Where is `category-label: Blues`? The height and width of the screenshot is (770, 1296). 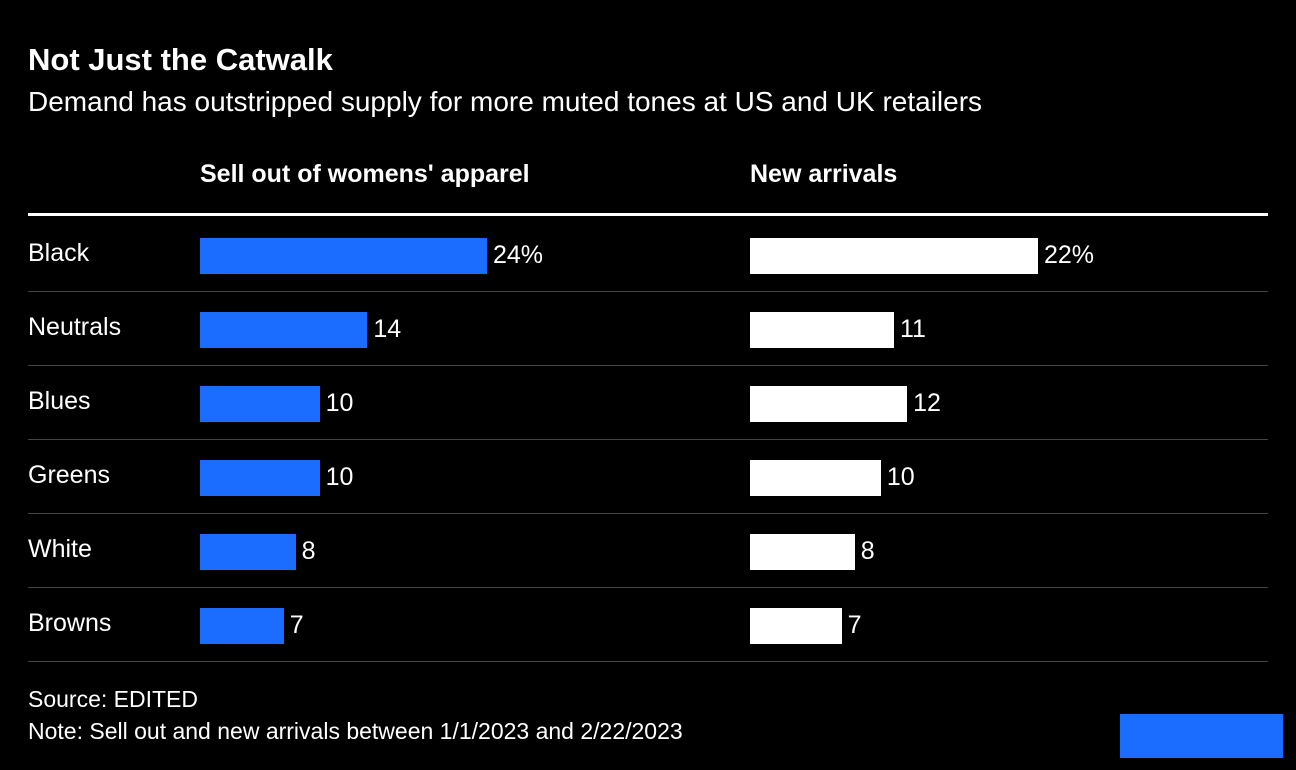 category-label: Blues is located at coordinates (59, 401).